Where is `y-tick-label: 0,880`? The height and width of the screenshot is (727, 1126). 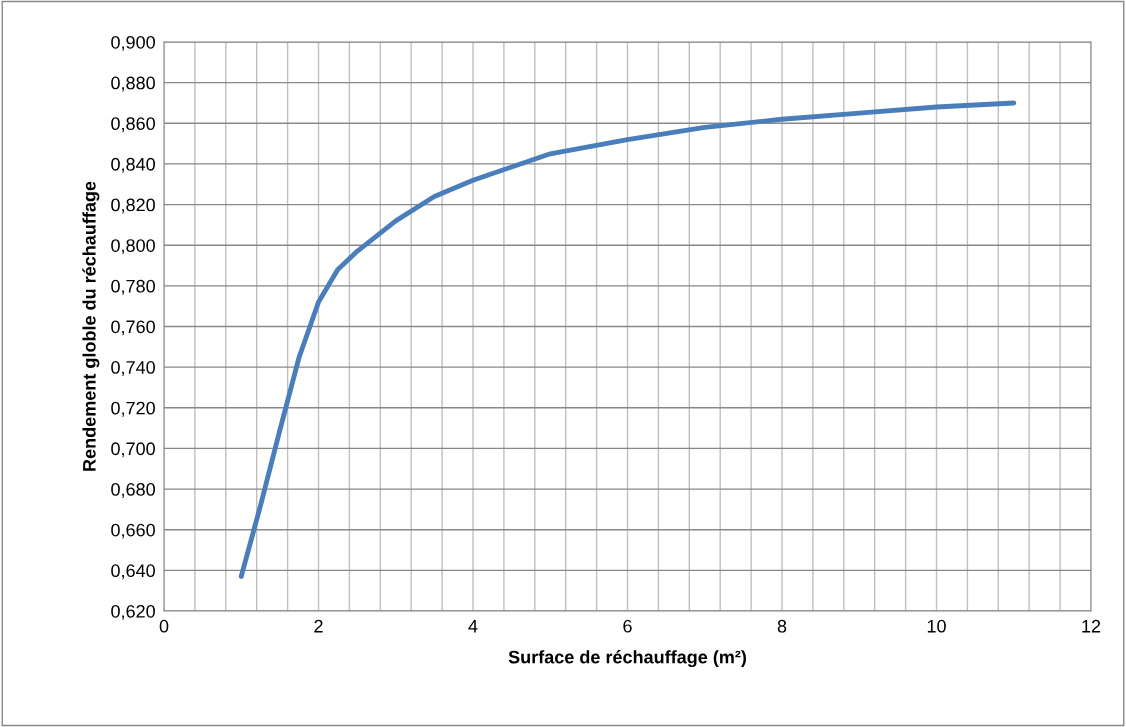 y-tick-label: 0,880 is located at coordinates (133, 84).